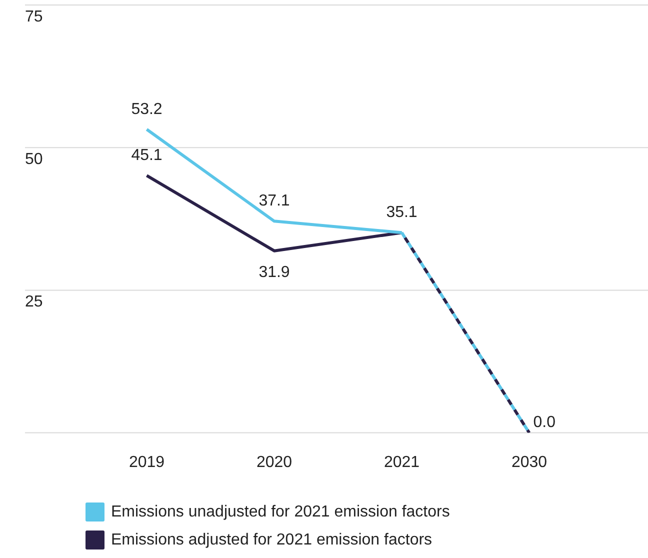 This screenshot has height=558, width=648. I want to click on data-label: 0.0, so click(544, 423).